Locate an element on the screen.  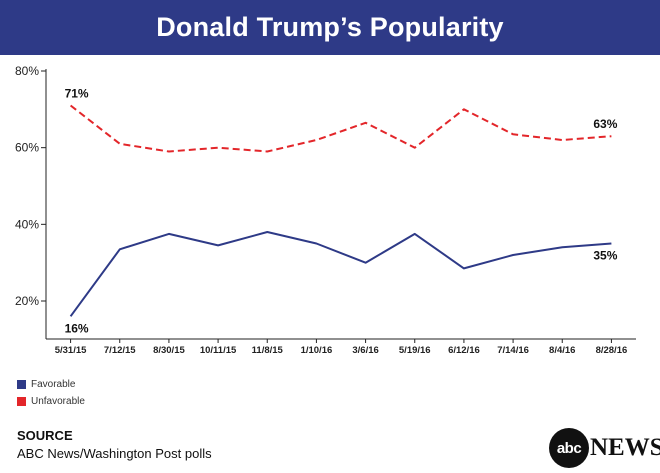
chart-title: Donald Trump’s Popularity is located at coordinates (330, 27).